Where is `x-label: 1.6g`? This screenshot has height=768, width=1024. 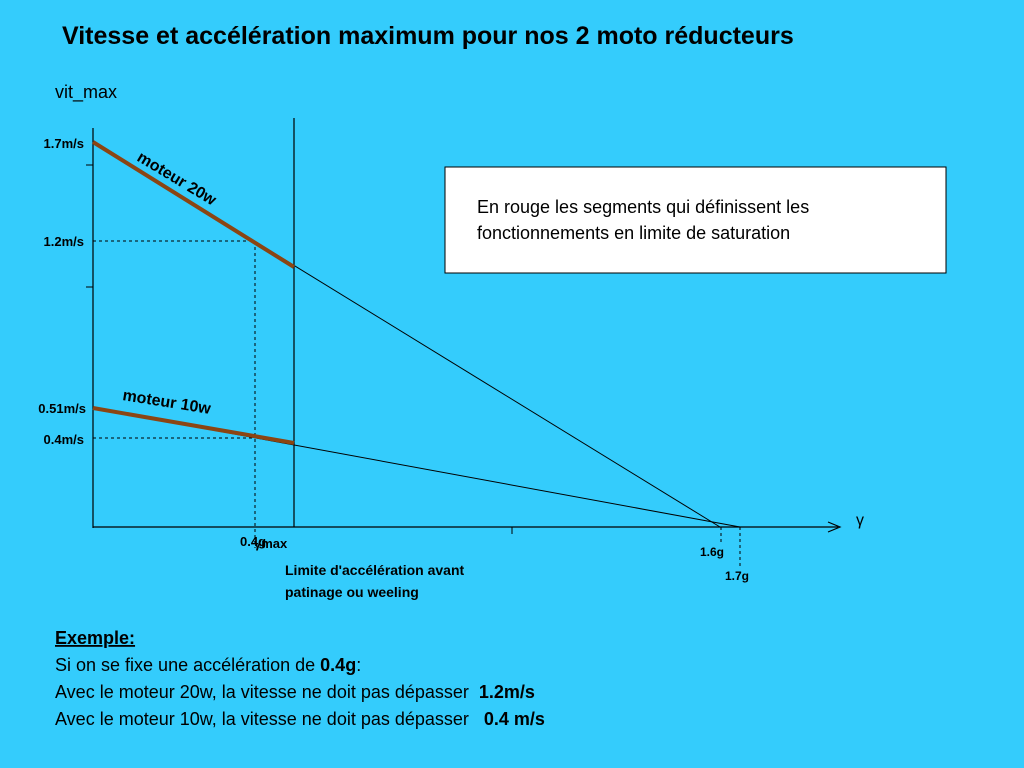 x-label: 1.6g is located at coordinates (712, 552).